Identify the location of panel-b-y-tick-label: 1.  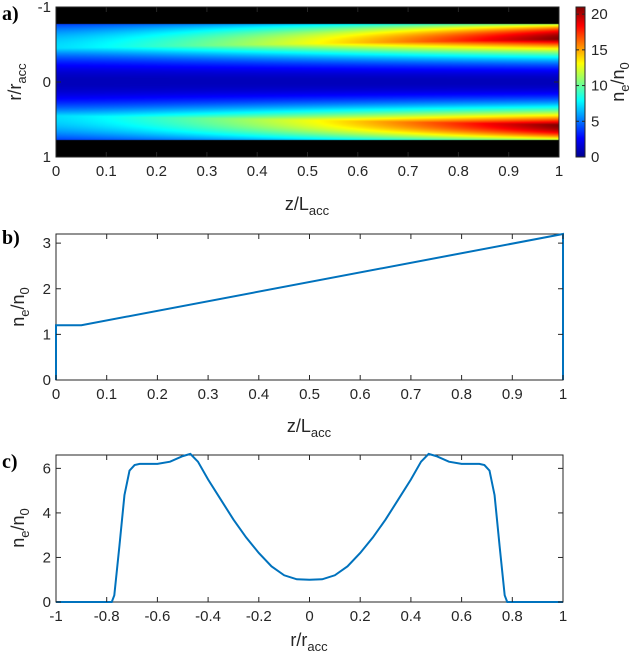
(47, 334).